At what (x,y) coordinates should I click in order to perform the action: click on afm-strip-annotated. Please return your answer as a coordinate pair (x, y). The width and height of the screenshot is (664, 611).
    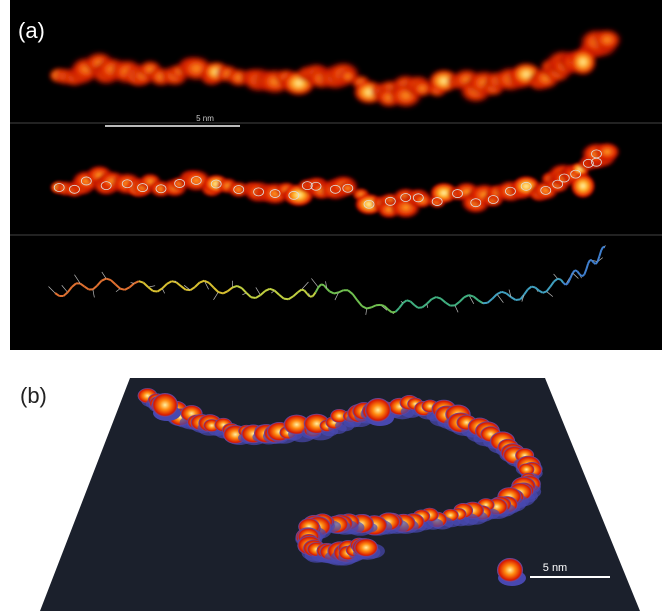
    Looking at the image, I should click on (335, 180).